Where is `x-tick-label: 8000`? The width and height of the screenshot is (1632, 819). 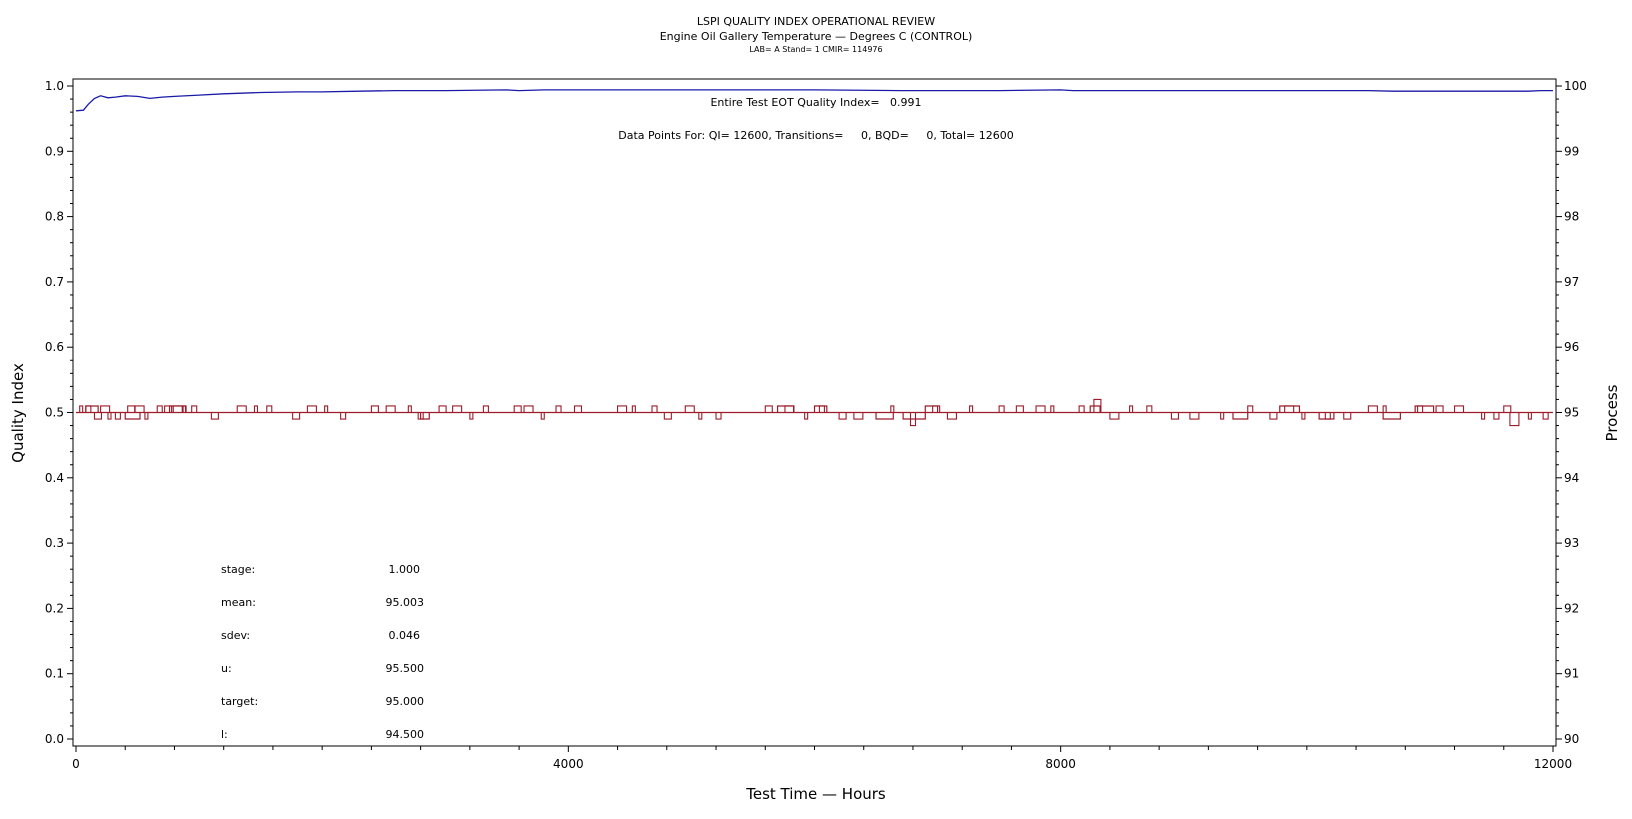 x-tick-label: 8000 is located at coordinates (1060, 764).